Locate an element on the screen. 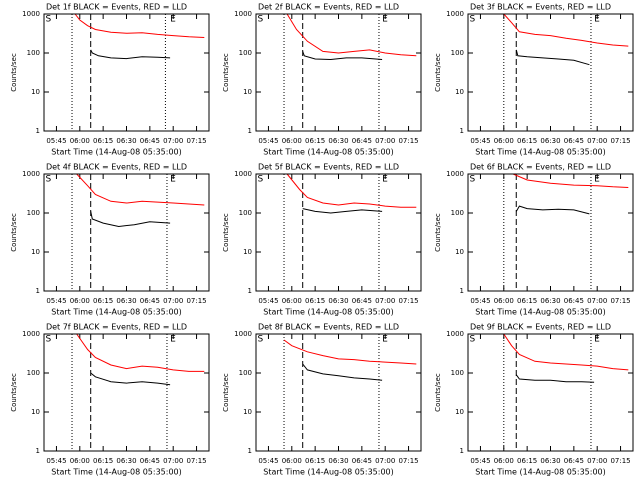 Image resolution: width=640 pixels, height=480 pixels. y-tick-label: 10 is located at coordinates (459, 252).